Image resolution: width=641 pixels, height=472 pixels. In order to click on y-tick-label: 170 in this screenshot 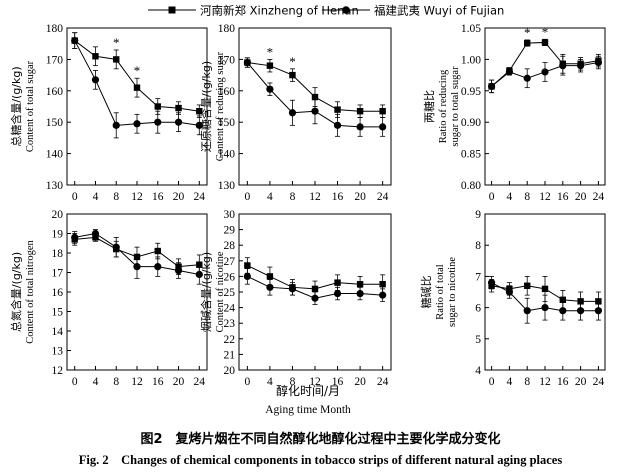, I will do `click(55, 60)`.